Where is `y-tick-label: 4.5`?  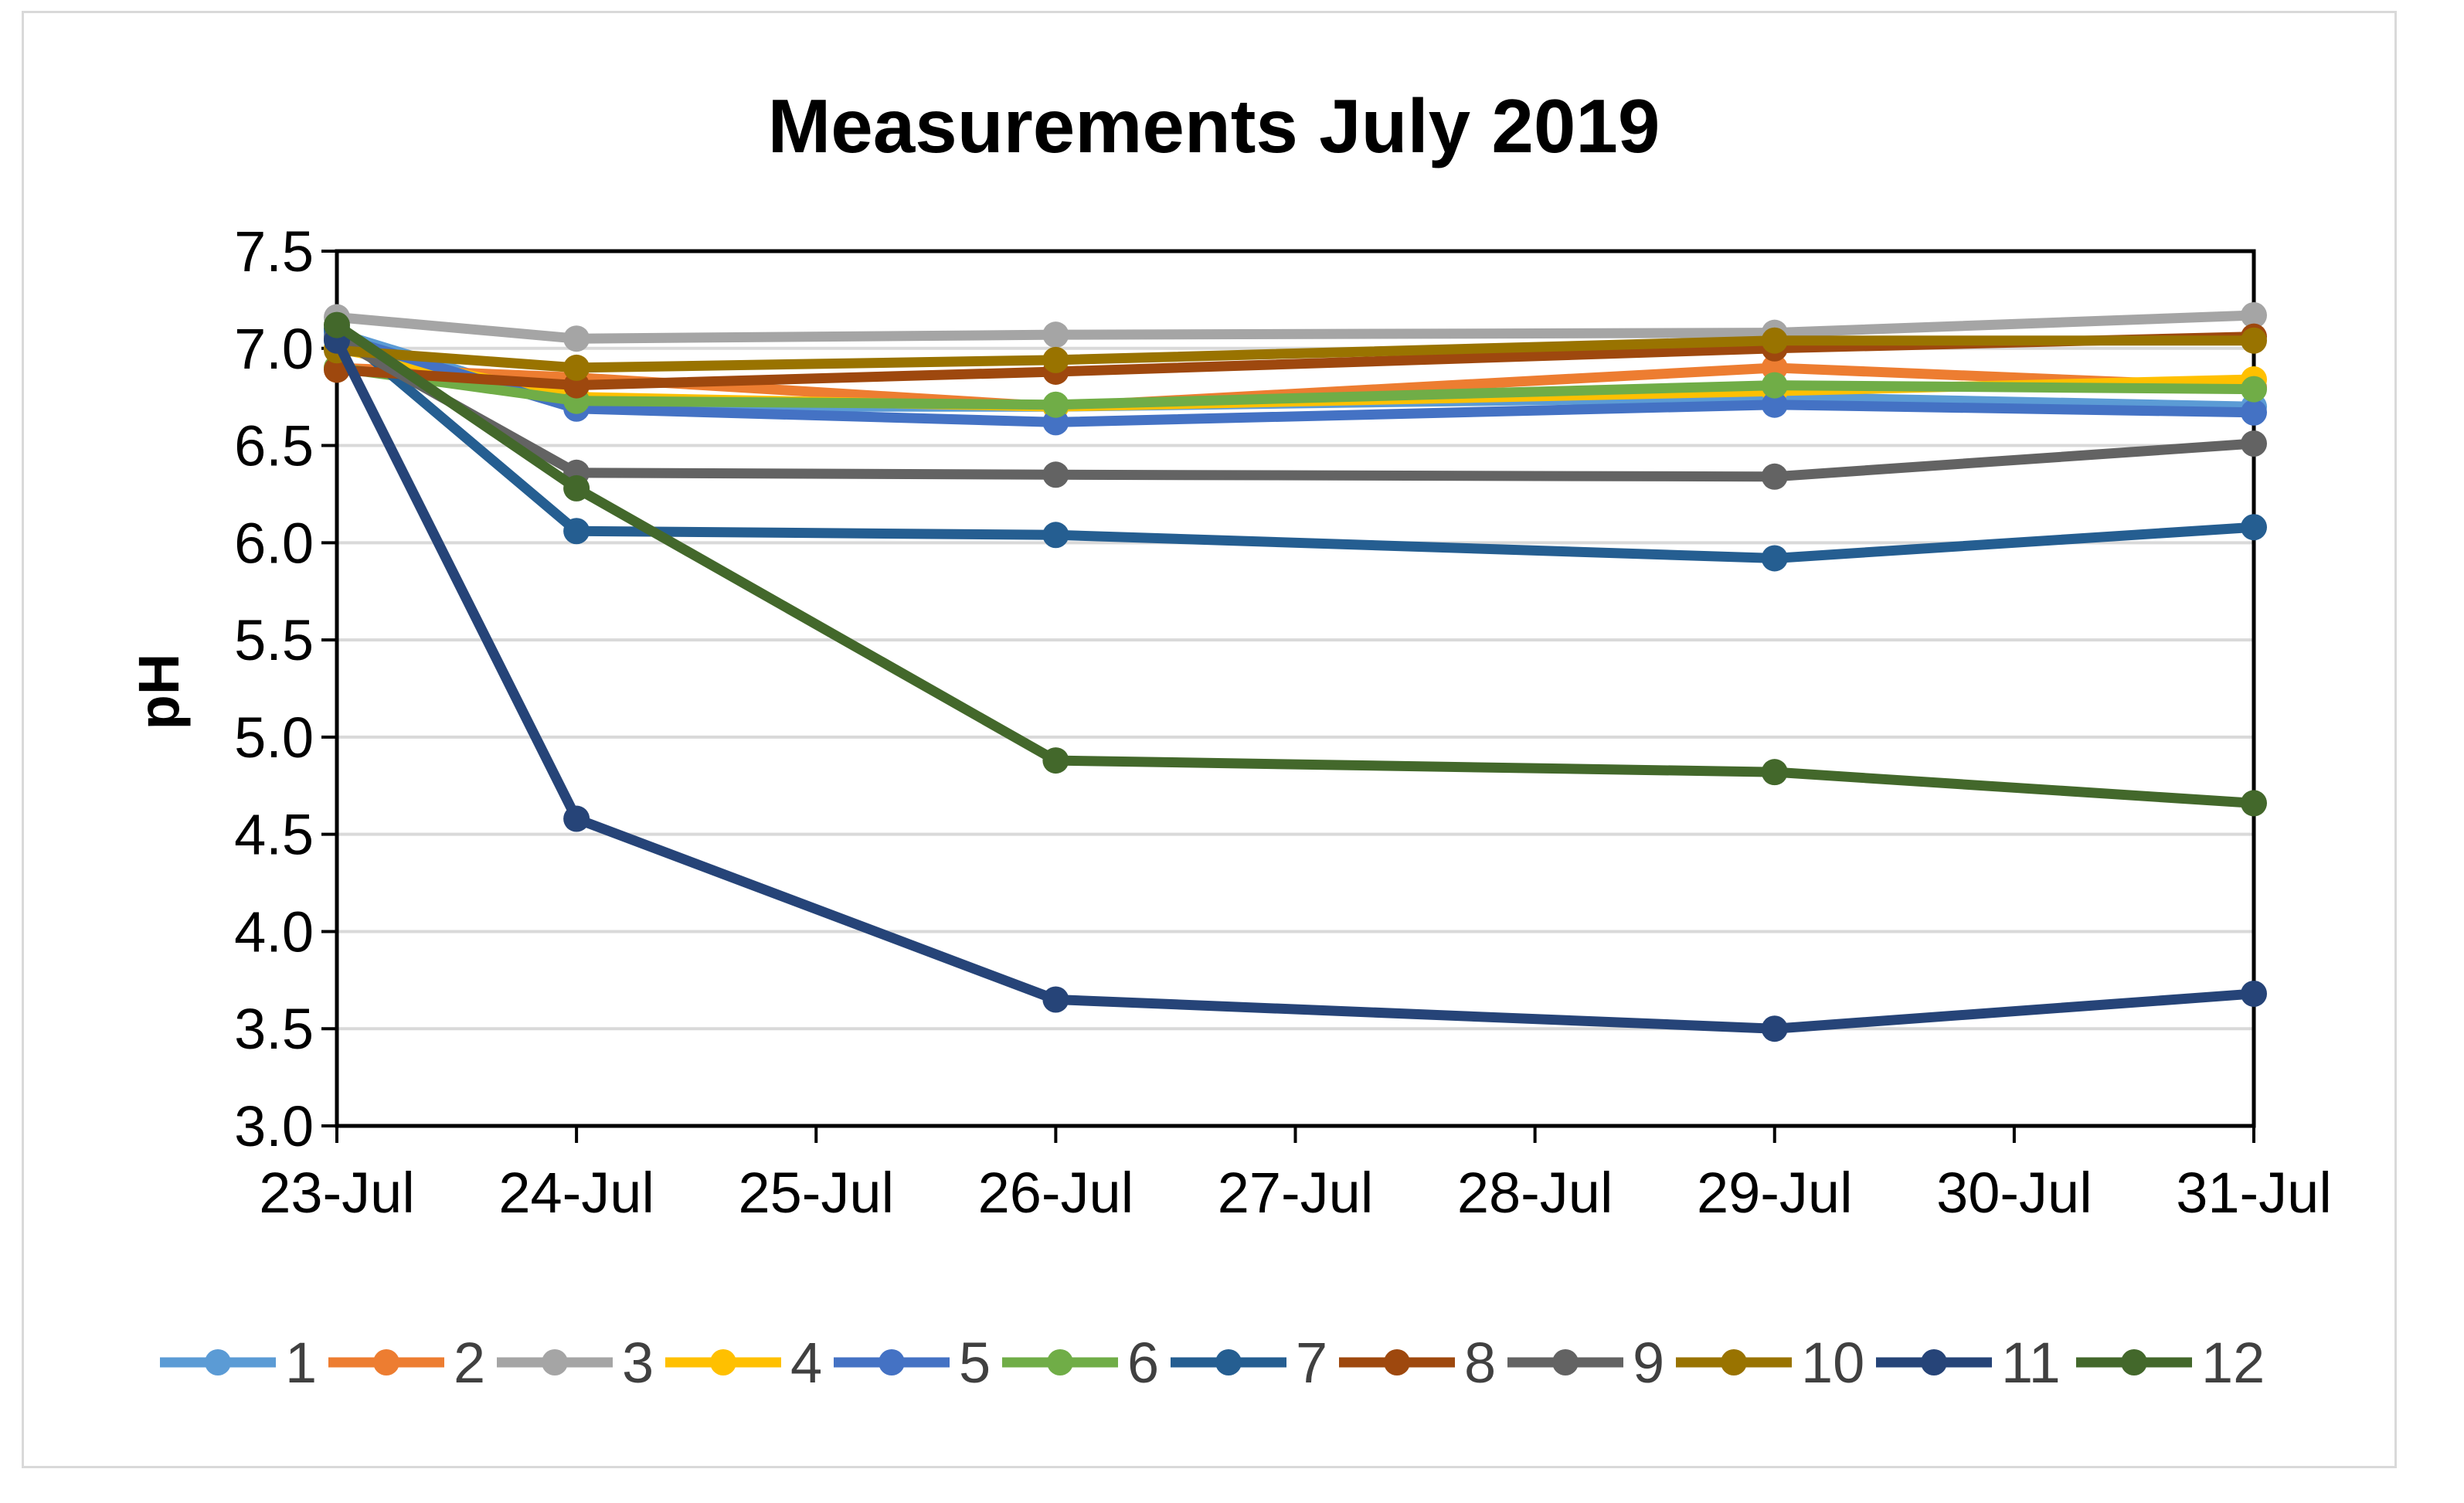
y-tick-label: 4.5 is located at coordinates (274, 835).